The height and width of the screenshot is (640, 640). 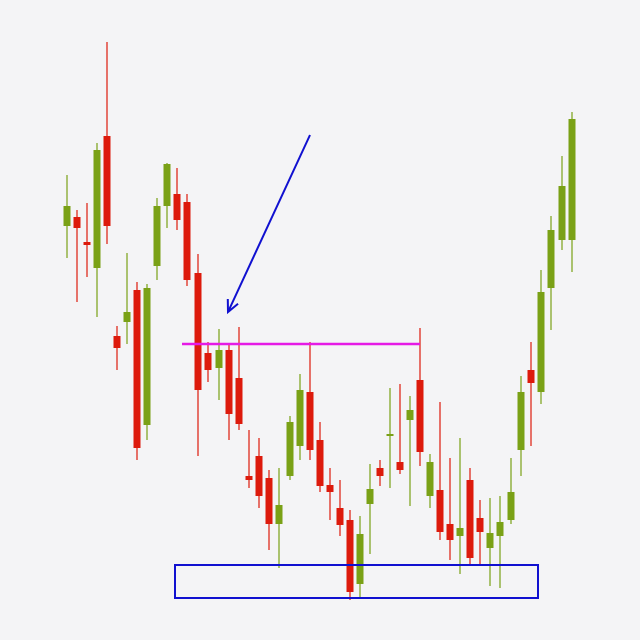 What do you see at coordinates (269, 223) in the screenshot?
I see `arrow-shaft` at bounding box center [269, 223].